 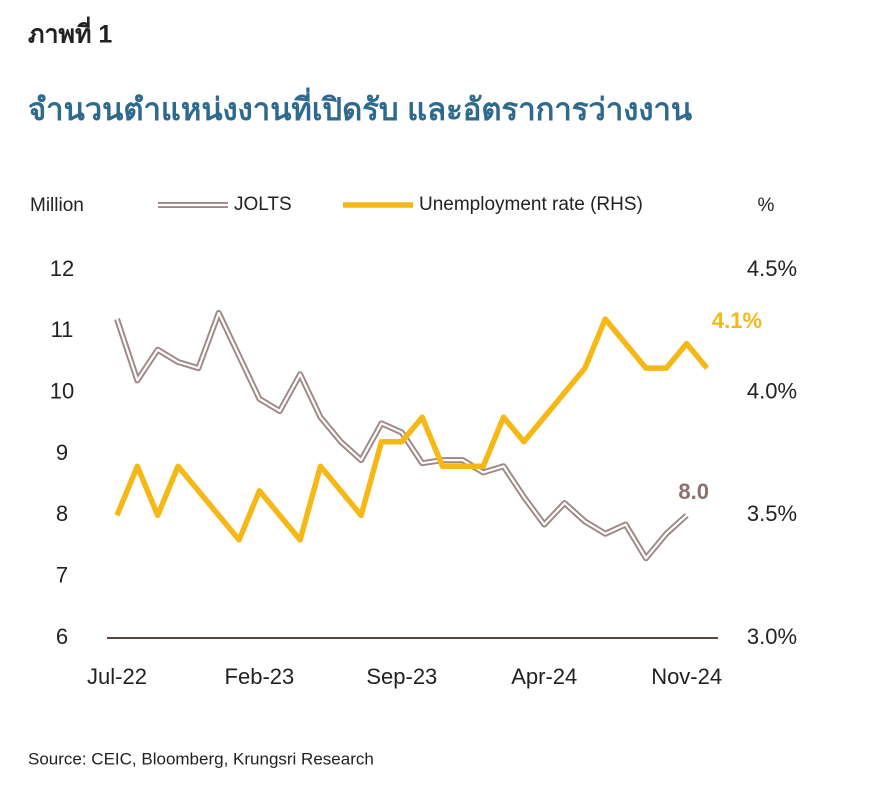 I want to click on data-label: 8.0, so click(x=693, y=491).